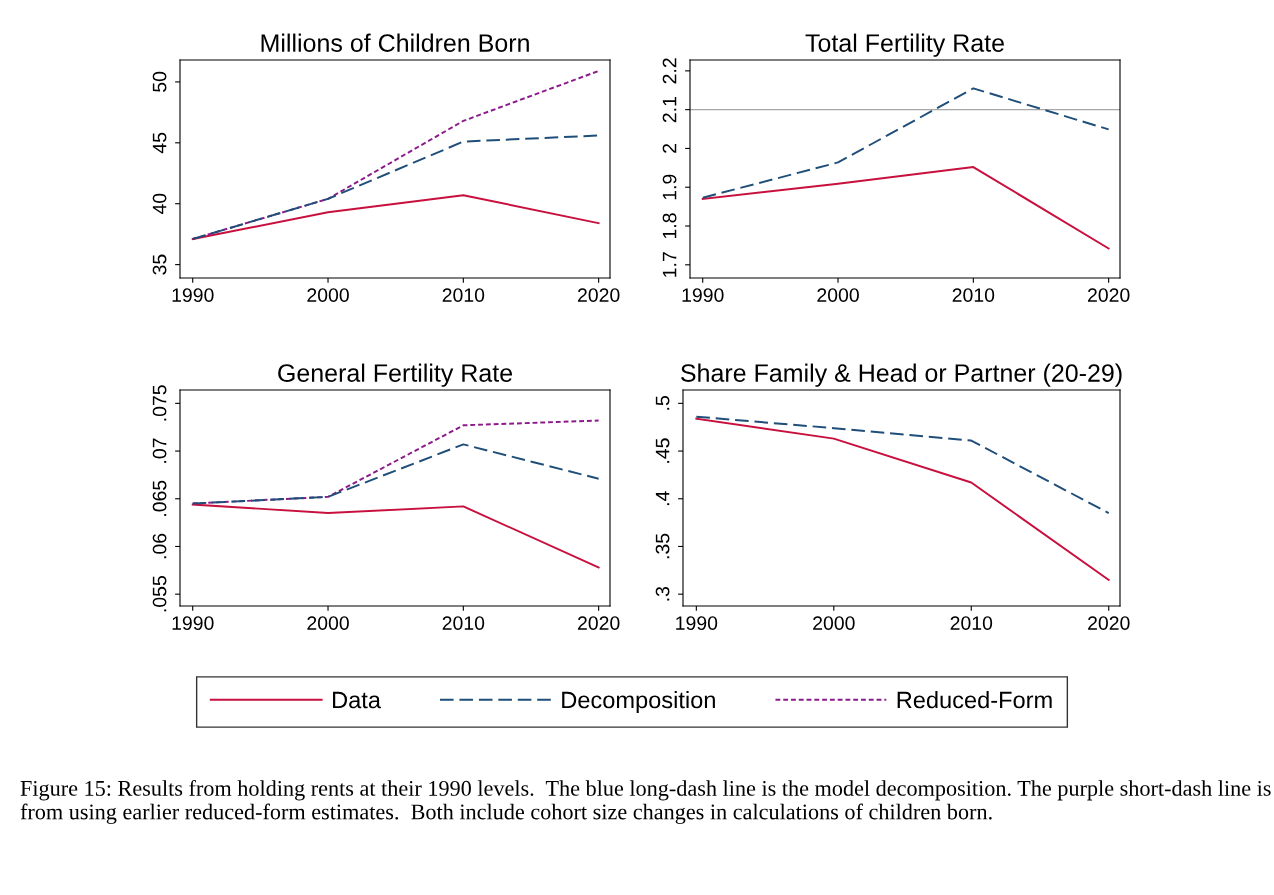 This screenshot has width=1274, height=895. What do you see at coordinates (159, 264) in the screenshot?
I see `y-tick-label: 35` at bounding box center [159, 264].